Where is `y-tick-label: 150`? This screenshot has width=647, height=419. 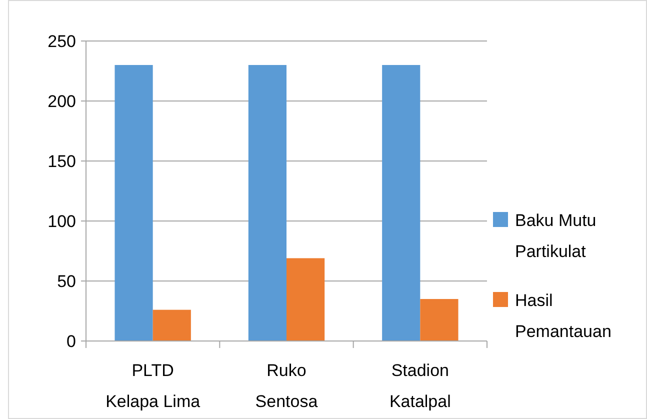
y-tick-label: 150 is located at coordinates (62, 161).